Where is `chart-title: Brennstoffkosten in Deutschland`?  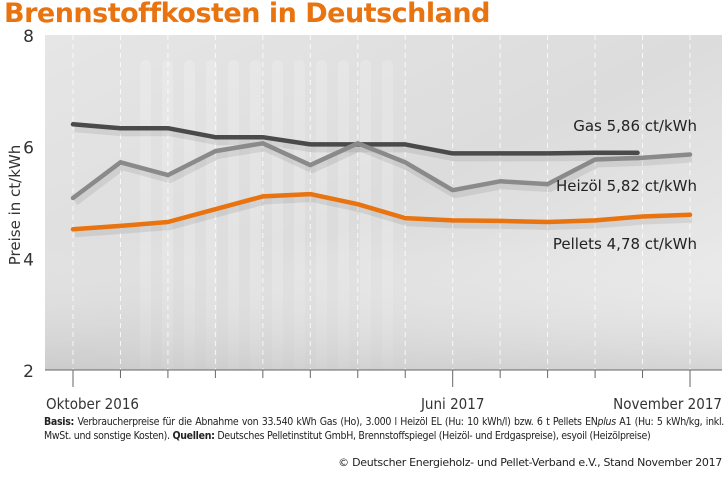
chart-title: Brennstoffkosten in Deutschland is located at coordinates (247, 14).